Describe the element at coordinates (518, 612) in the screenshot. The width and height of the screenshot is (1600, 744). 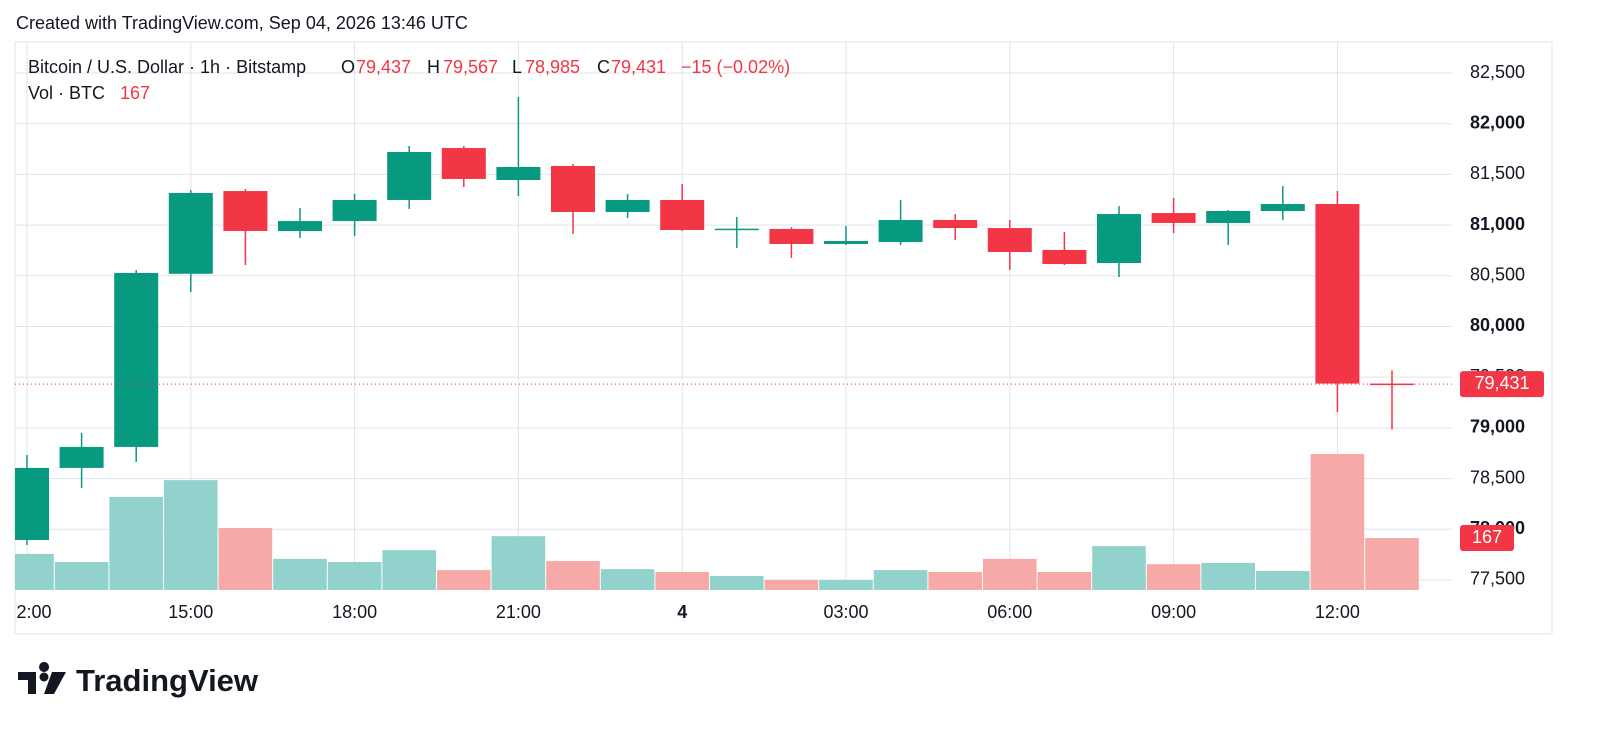
I see `x-tick-label: 21:00` at that location.